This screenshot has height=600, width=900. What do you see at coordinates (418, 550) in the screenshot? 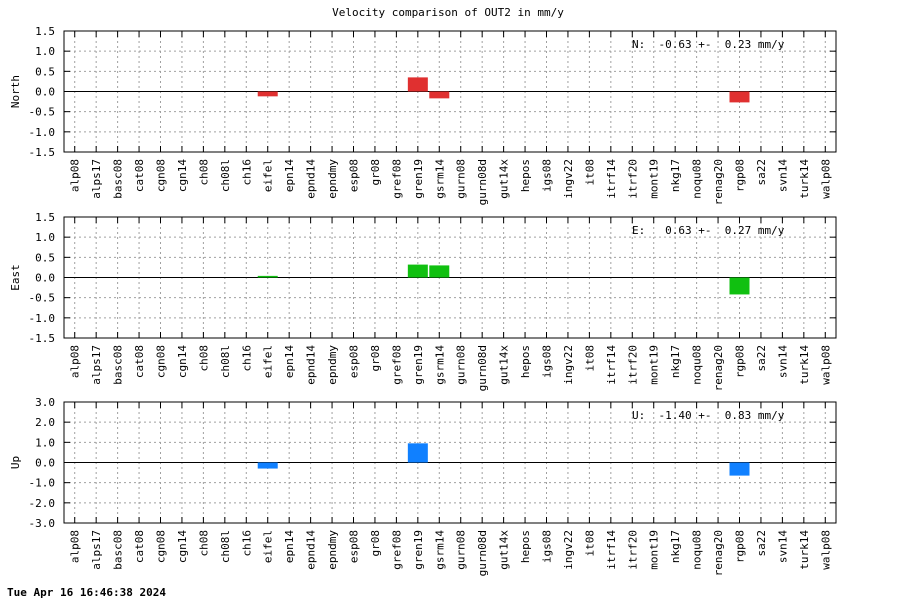
I see `x-tick-label: gren19` at bounding box center [418, 550].